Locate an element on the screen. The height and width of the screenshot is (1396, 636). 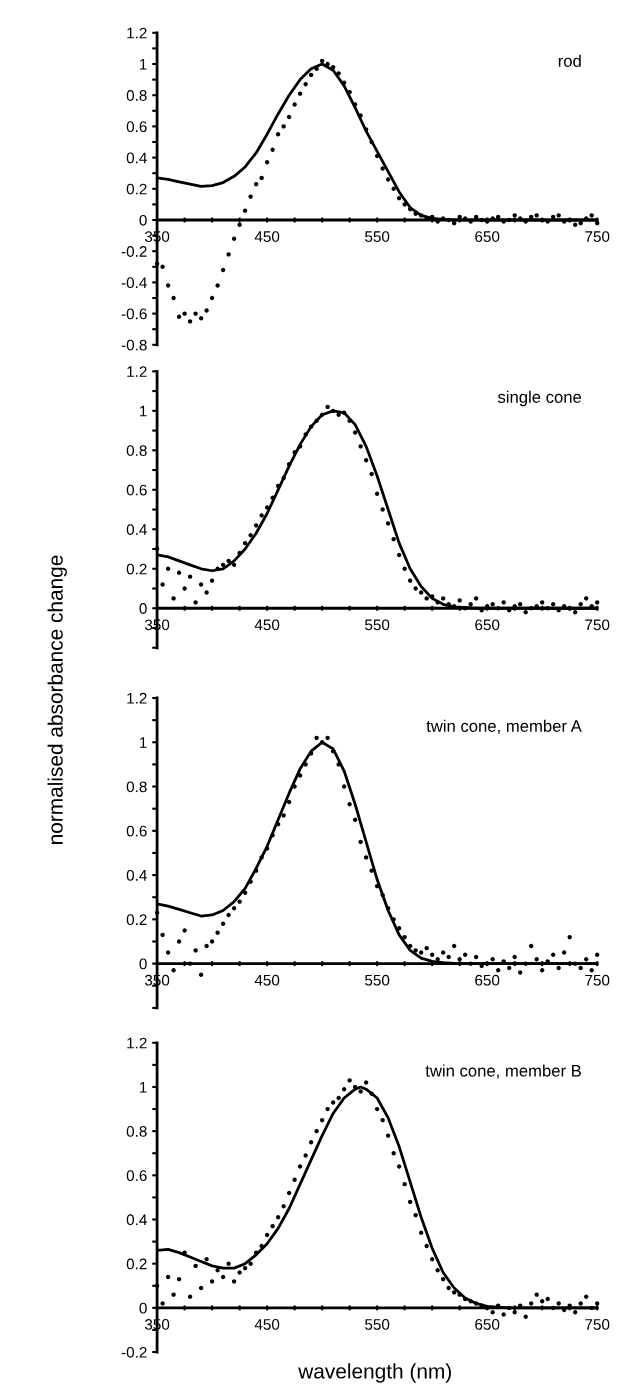
y-tick-label: -0.6 is located at coordinates (134, 314).